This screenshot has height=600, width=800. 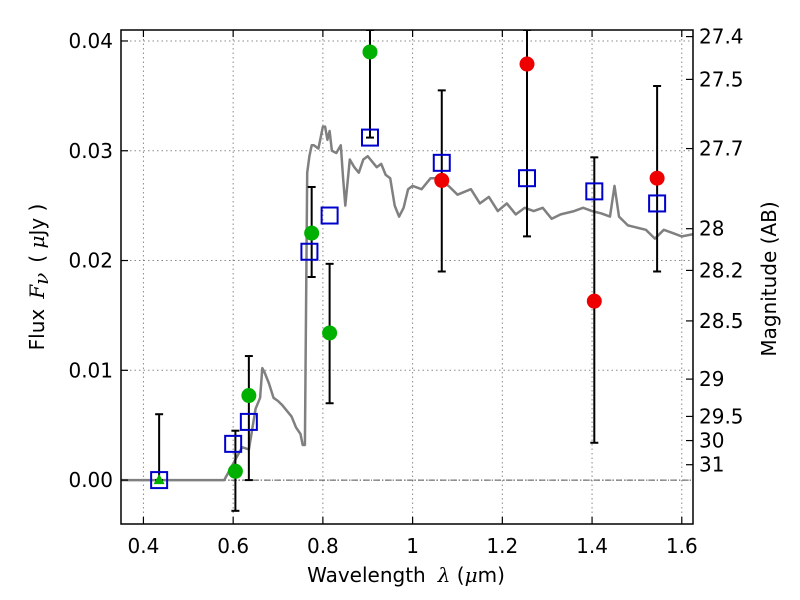 I want to click on y-axis-label-symbol-f: F, so click(x=37, y=292).